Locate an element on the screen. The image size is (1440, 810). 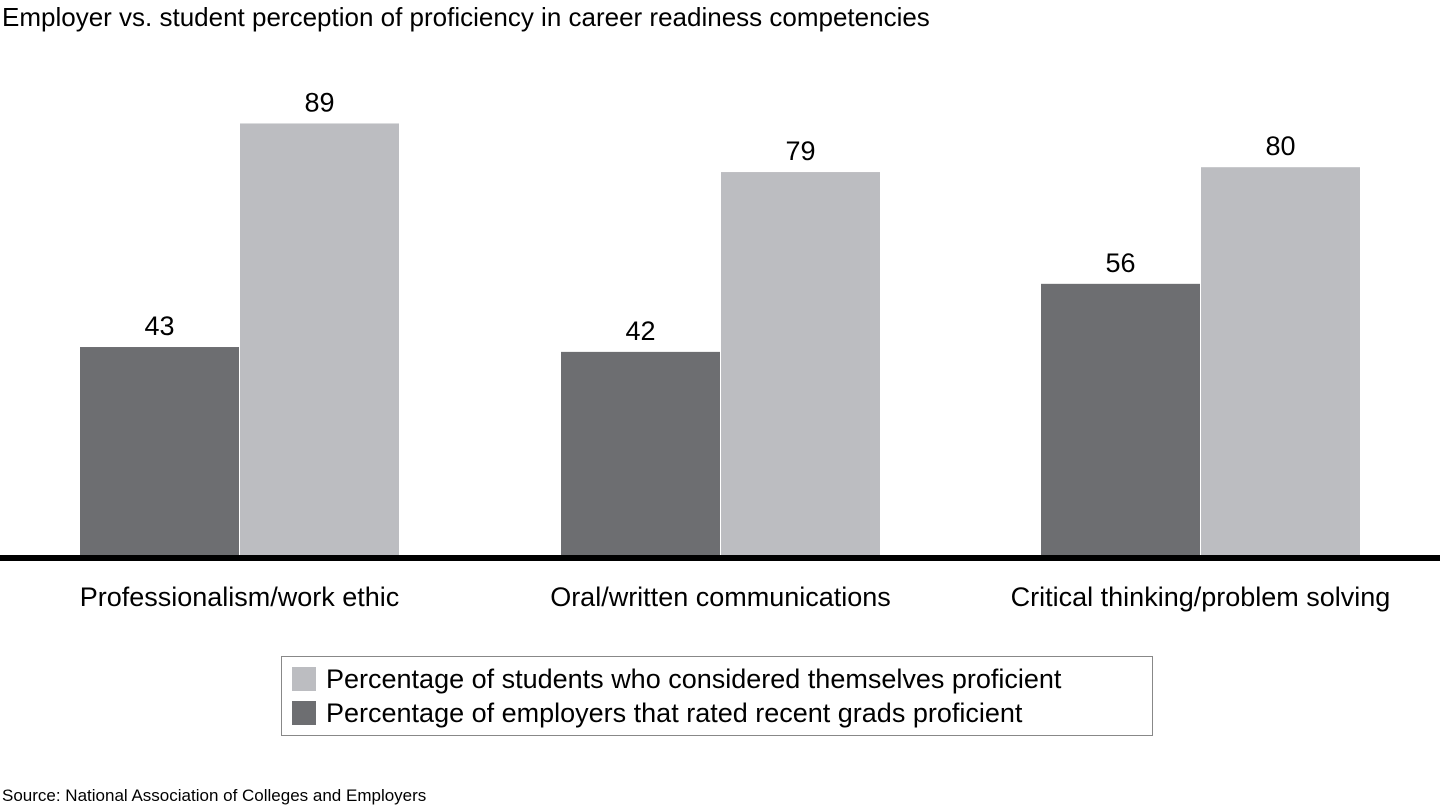
data-label: 42 is located at coordinates (640, 331).